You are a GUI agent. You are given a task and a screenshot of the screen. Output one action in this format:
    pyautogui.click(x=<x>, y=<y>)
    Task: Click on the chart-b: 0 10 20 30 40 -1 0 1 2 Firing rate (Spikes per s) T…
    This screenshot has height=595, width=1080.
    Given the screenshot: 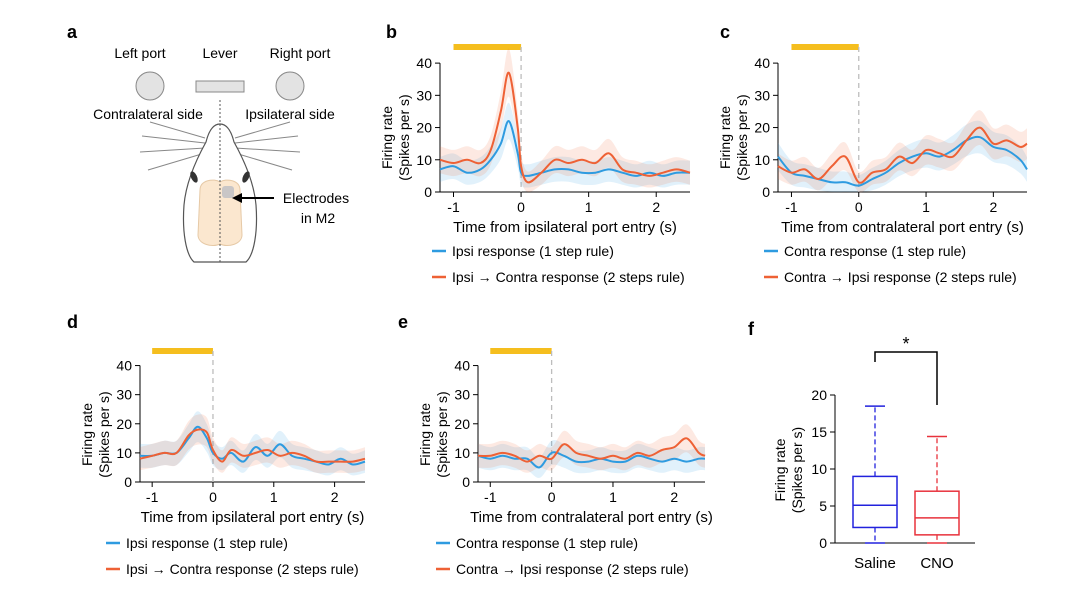 What is the action you would take?
    pyautogui.click(x=535, y=164)
    